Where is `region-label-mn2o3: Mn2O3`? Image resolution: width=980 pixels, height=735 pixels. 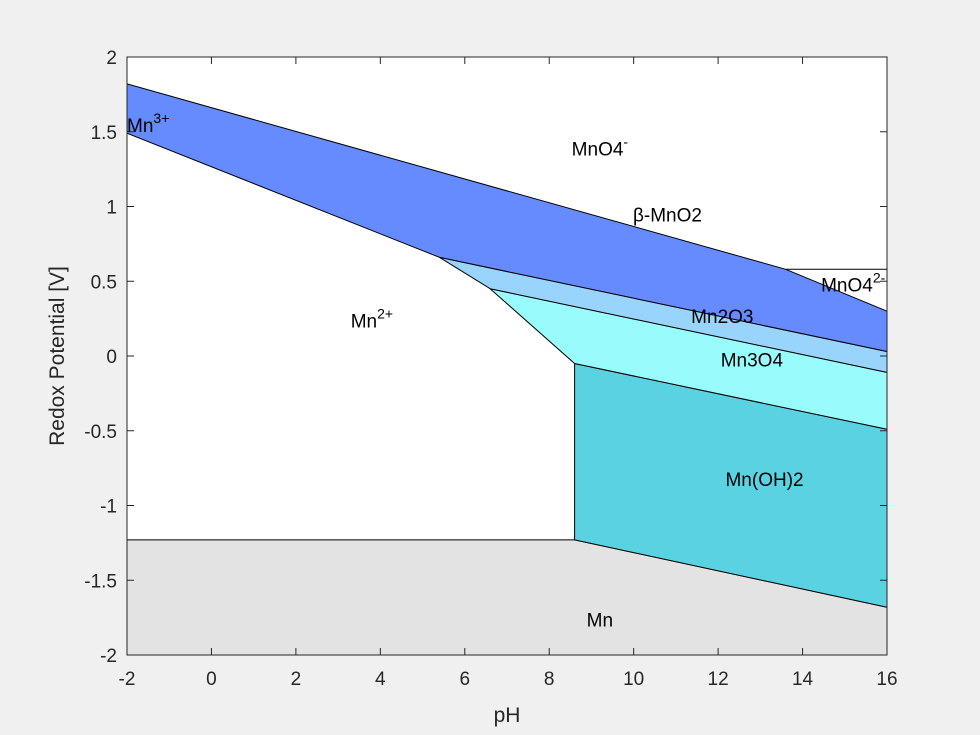
region-label-mn2o3: Mn2O3 is located at coordinates (722, 317).